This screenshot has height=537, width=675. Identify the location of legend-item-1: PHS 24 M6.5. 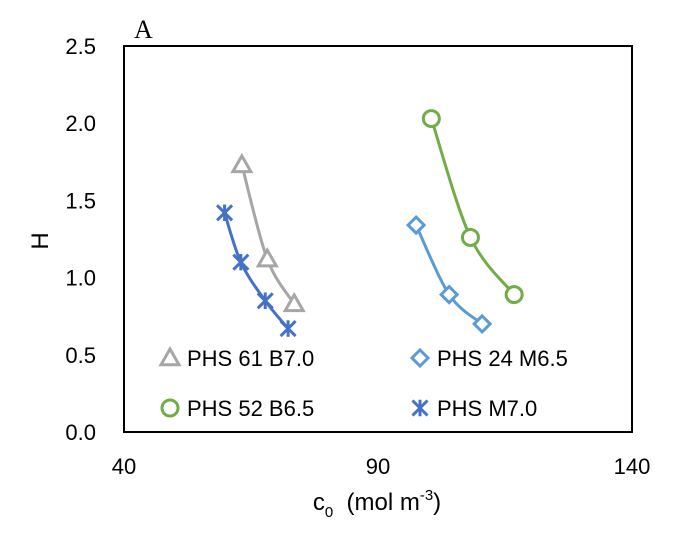
(488, 358).